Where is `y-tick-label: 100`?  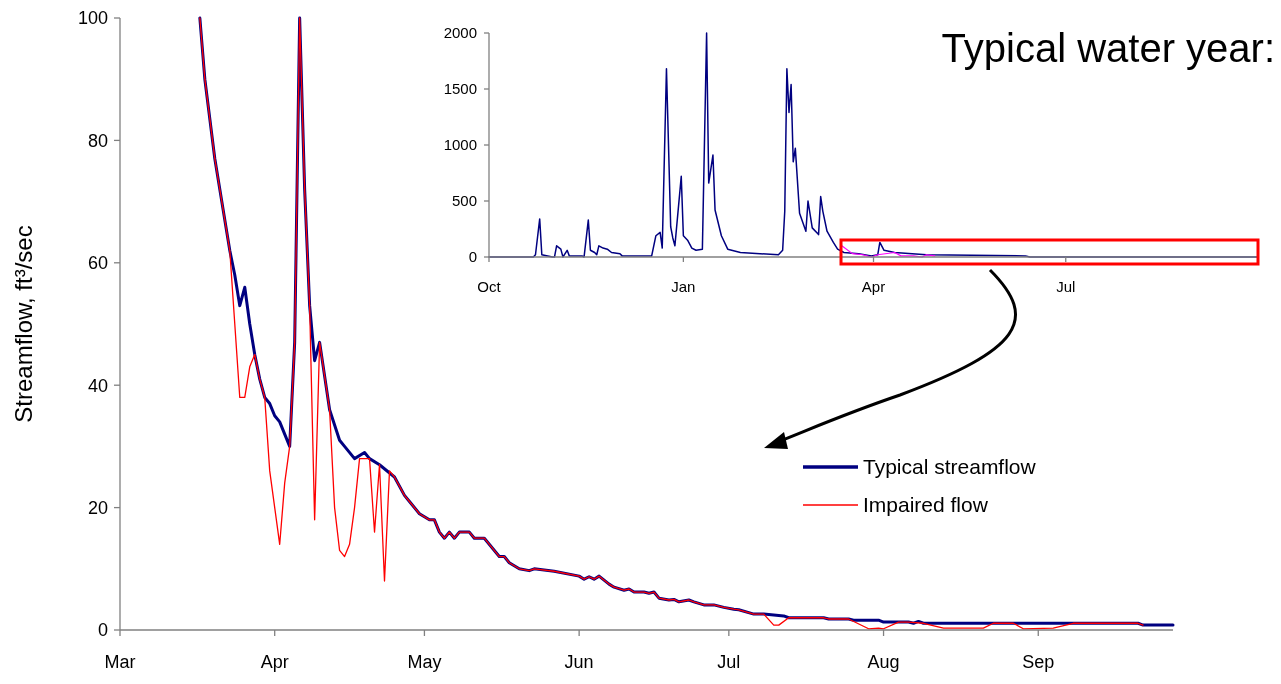
y-tick-label: 100 is located at coordinates (92, 18).